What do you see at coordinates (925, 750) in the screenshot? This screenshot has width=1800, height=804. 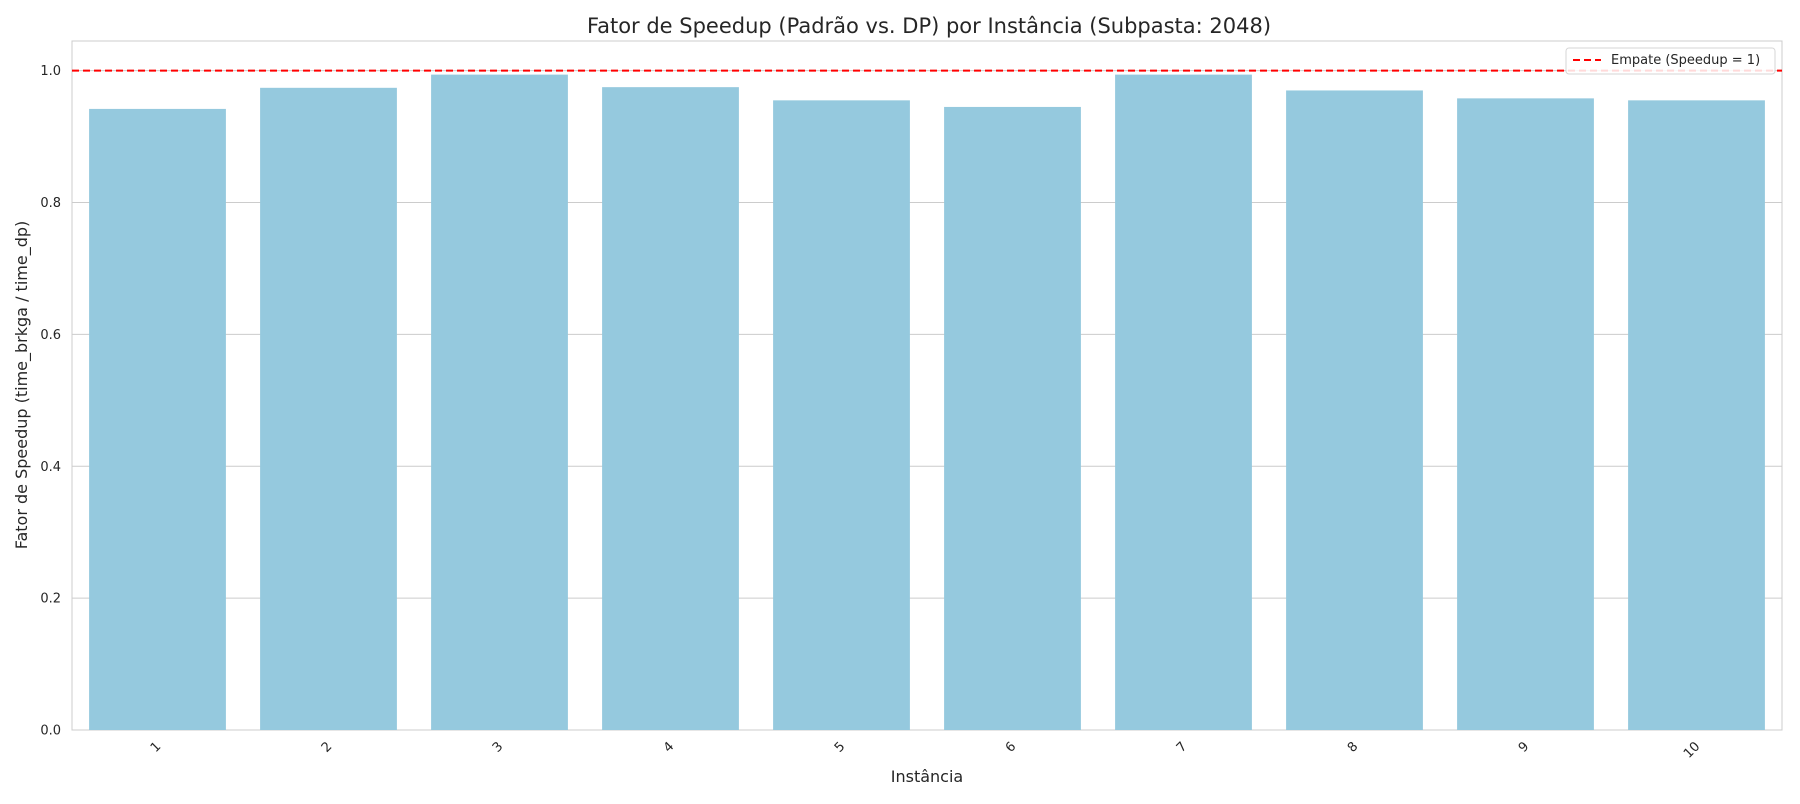 I see `x-tick-labels: 1 2 3 4 5 6 7 8 9 10` at bounding box center [925, 750].